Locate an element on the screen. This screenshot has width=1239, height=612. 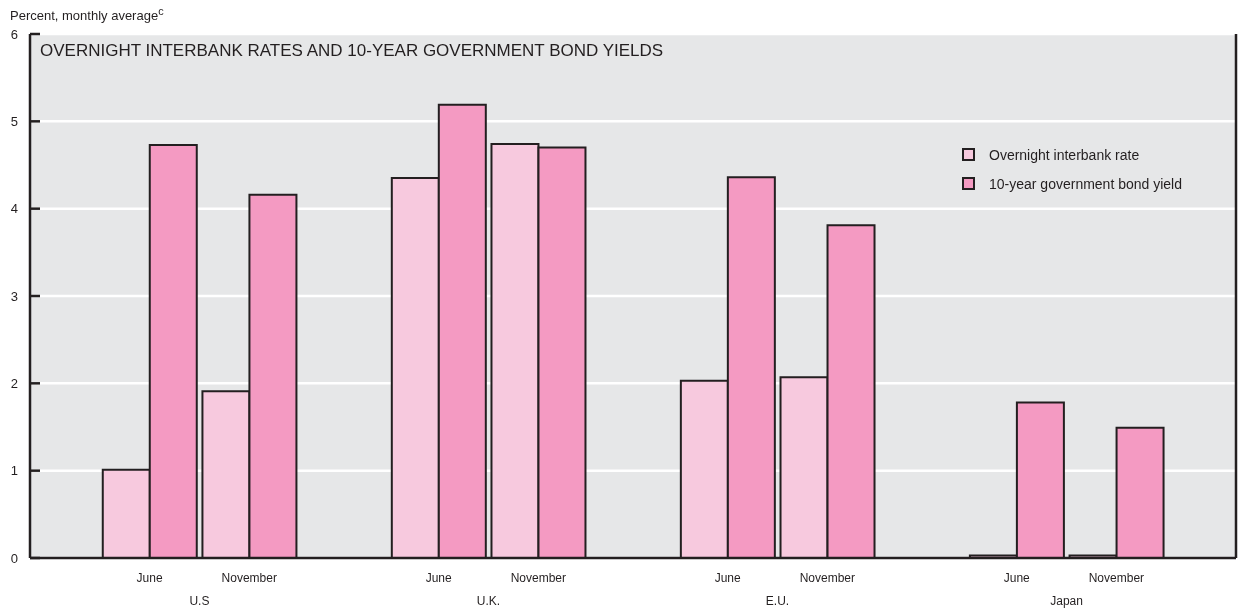
legend-label: 10-year government bond yield is located at coordinates (1086, 183).